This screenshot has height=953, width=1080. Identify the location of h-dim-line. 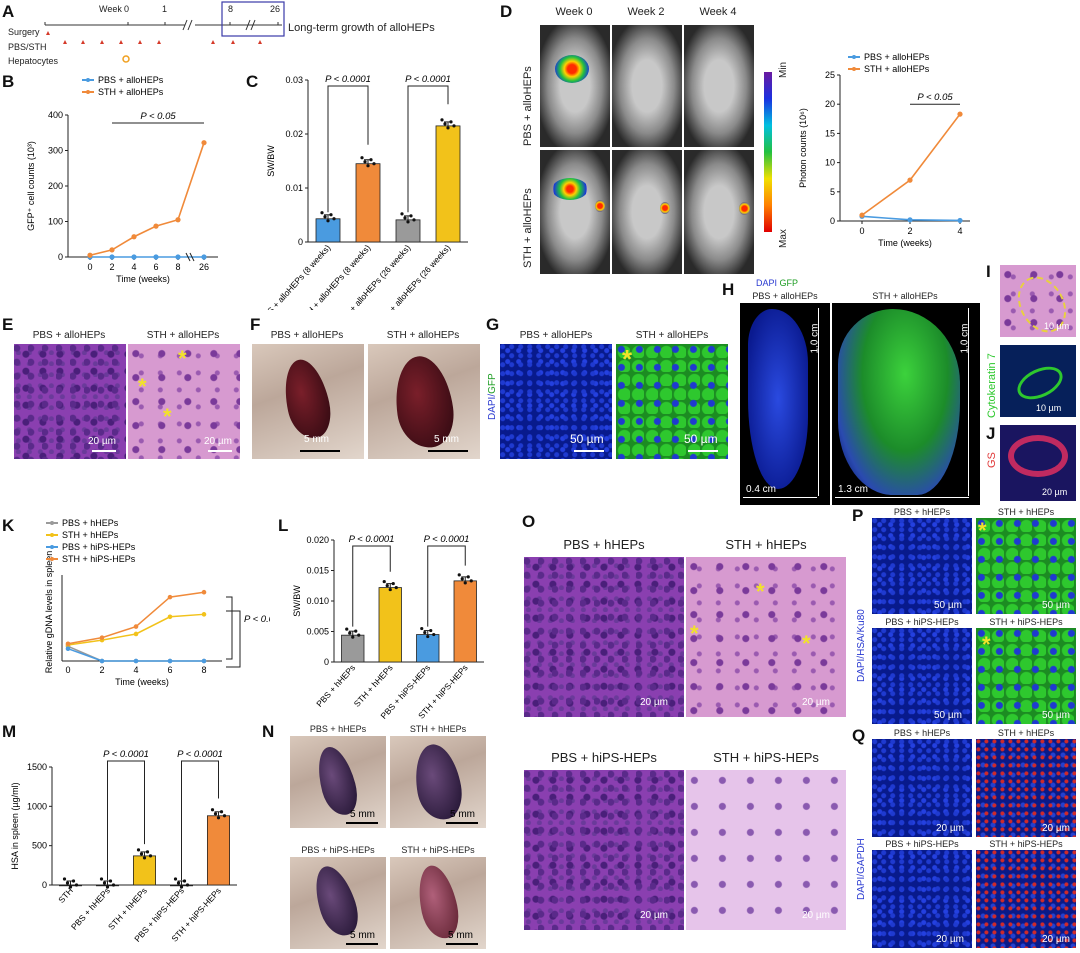
(902, 497).